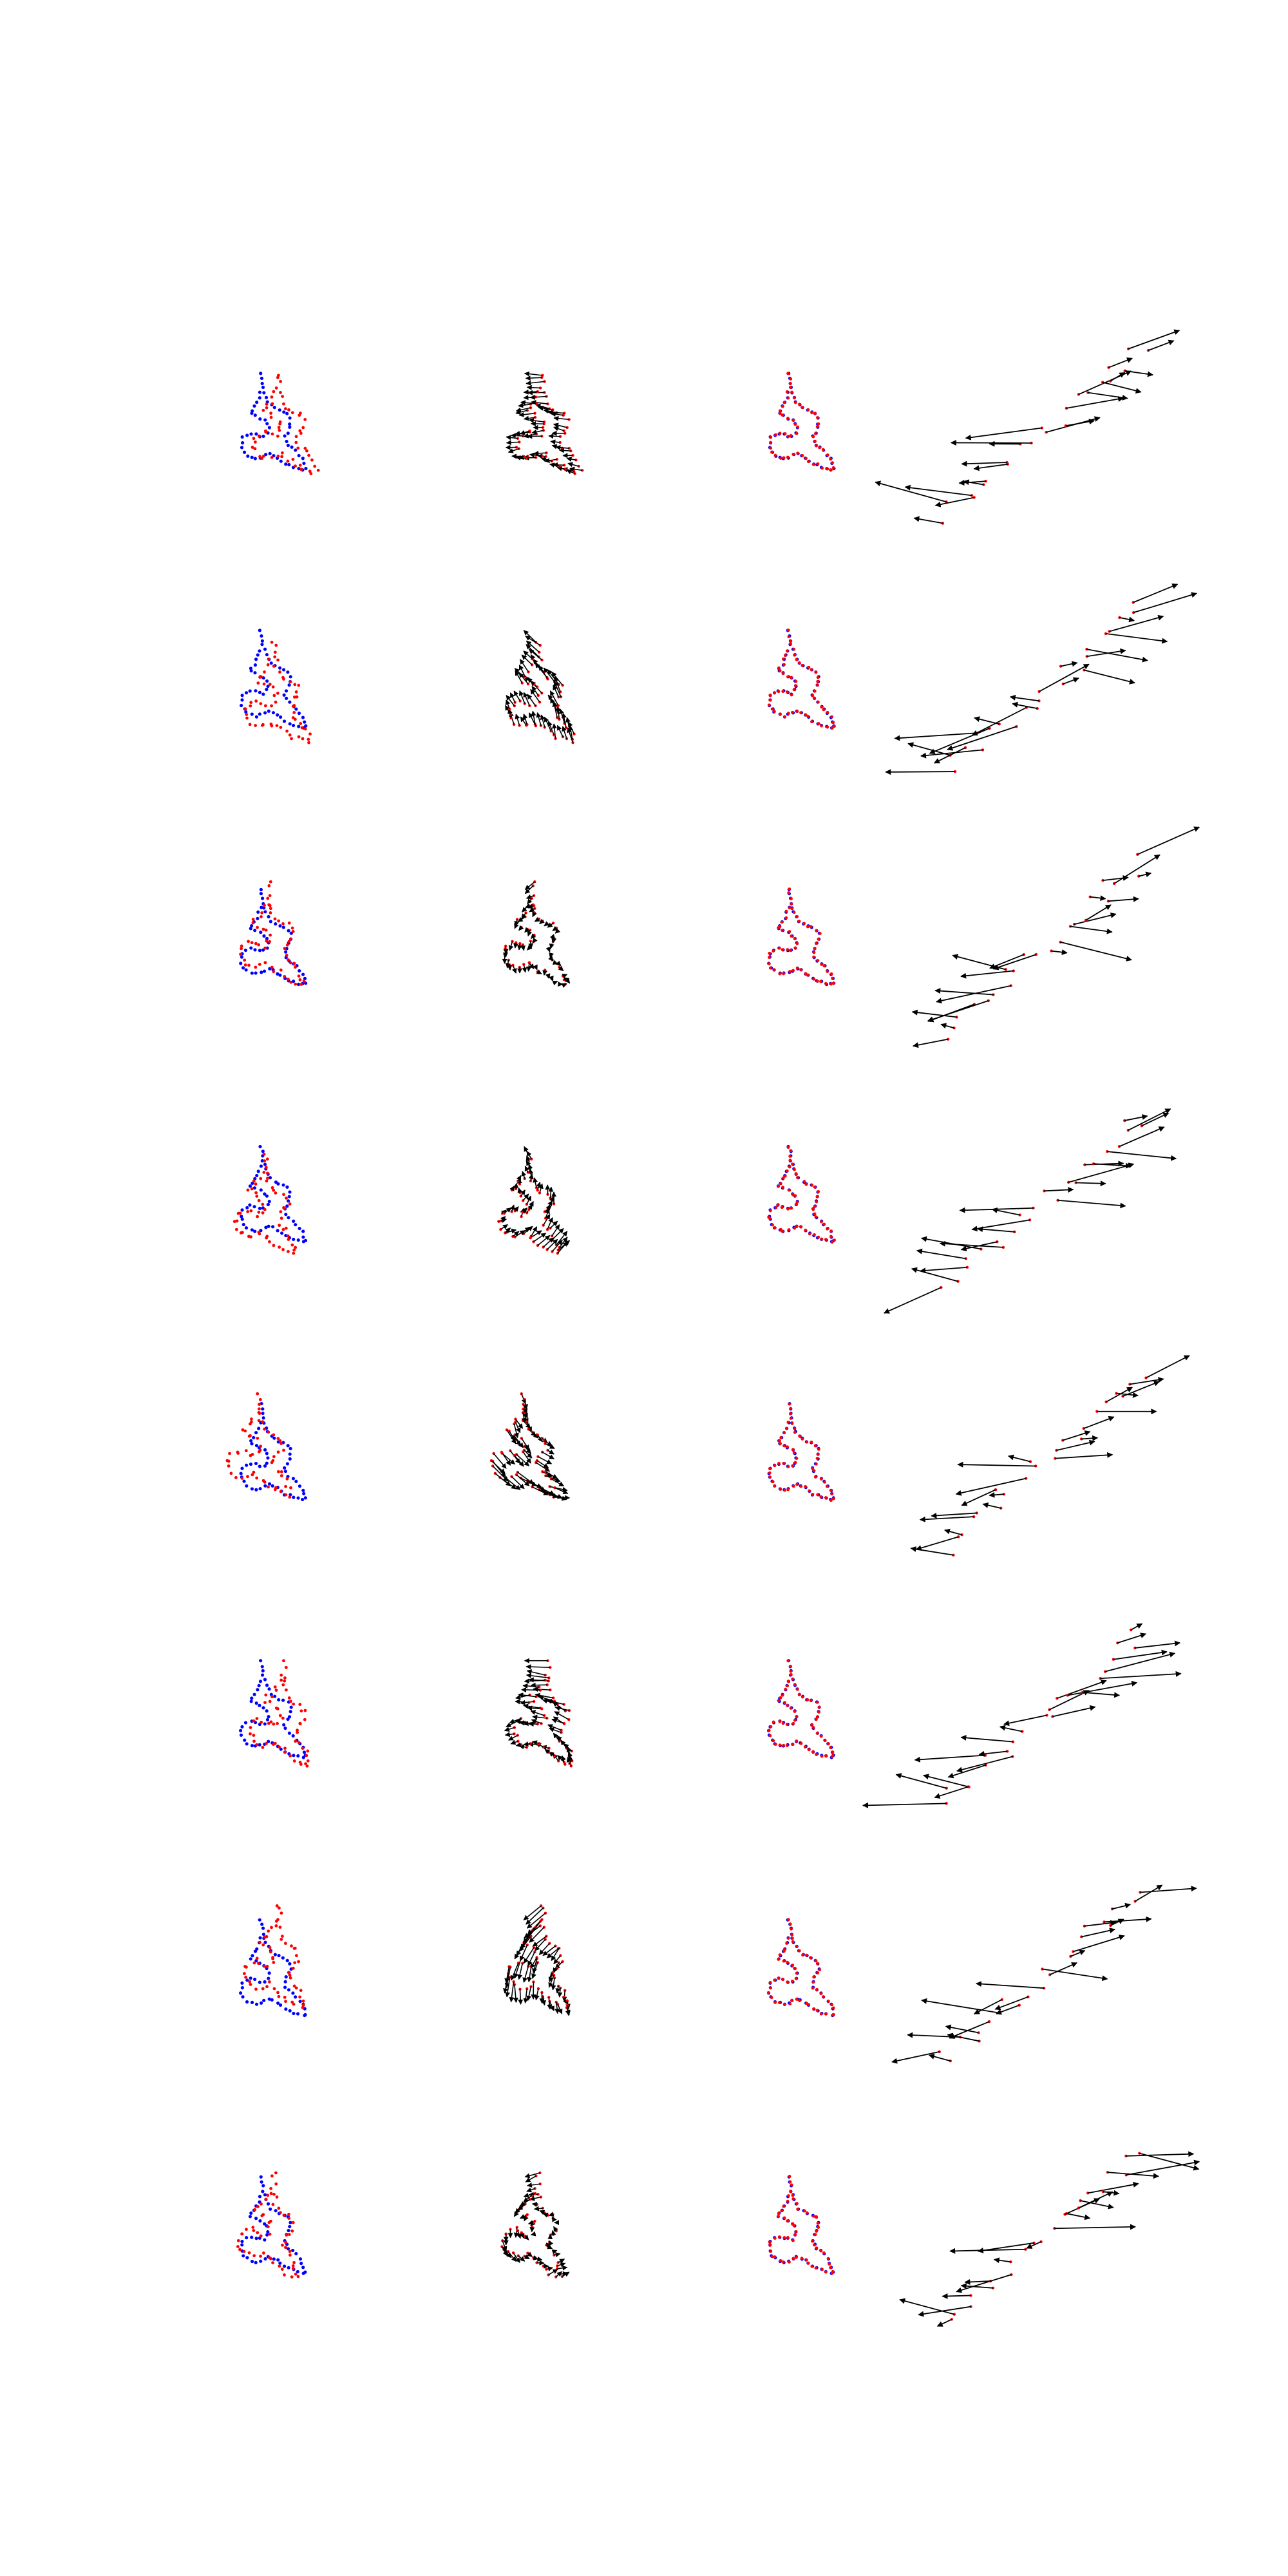 The image size is (1288, 2576). Describe the element at coordinates (1022, 1713) in the screenshot. I see `panel-row6-displacement-zoom` at that location.